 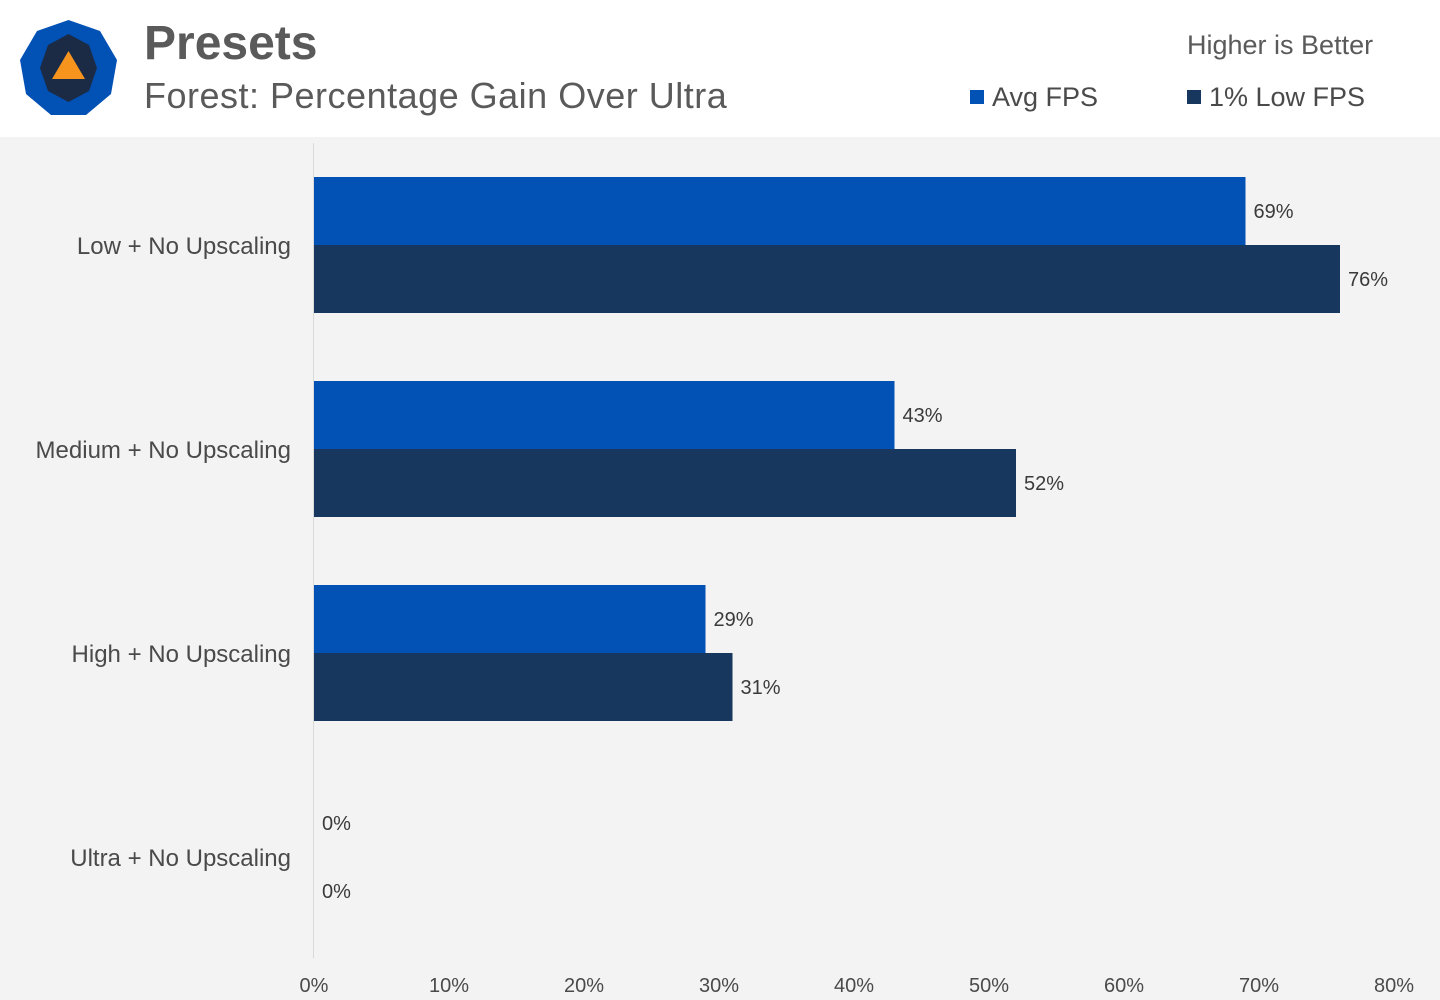 What do you see at coordinates (180, 858) in the screenshot?
I see `category-label: Ultra + No Upscaling` at bounding box center [180, 858].